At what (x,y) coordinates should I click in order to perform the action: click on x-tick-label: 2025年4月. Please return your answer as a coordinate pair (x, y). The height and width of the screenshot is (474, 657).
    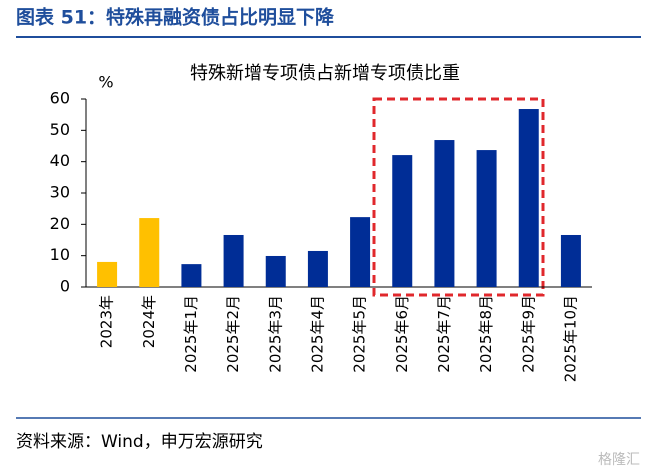
    Looking at the image, I should click on (317, 334).